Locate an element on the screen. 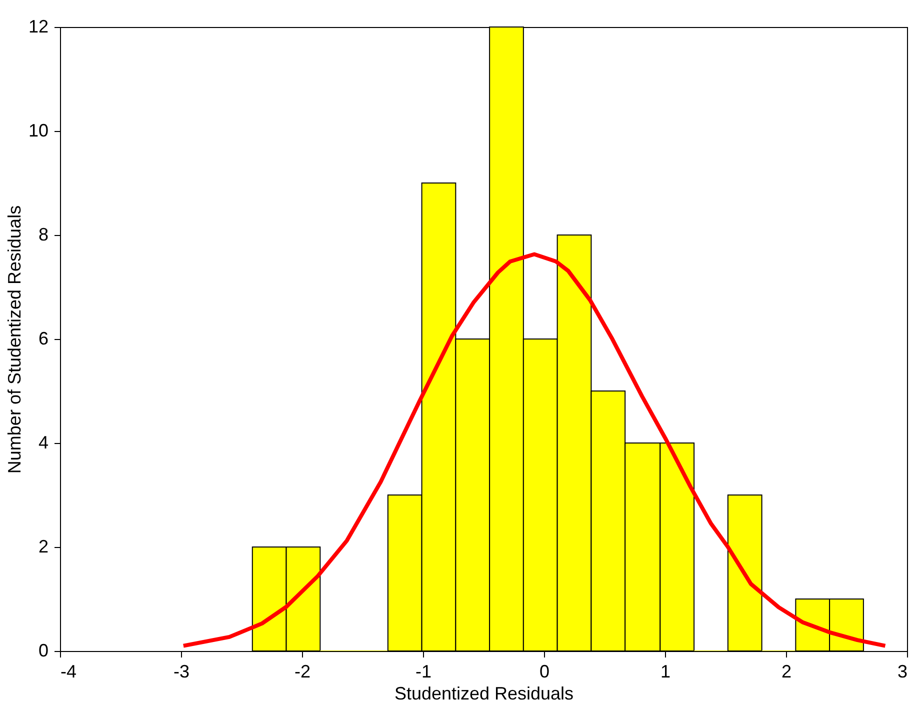 This screenshot has height=708, width=916. x-tick-label: -4 is located at coordinates (68, 672).